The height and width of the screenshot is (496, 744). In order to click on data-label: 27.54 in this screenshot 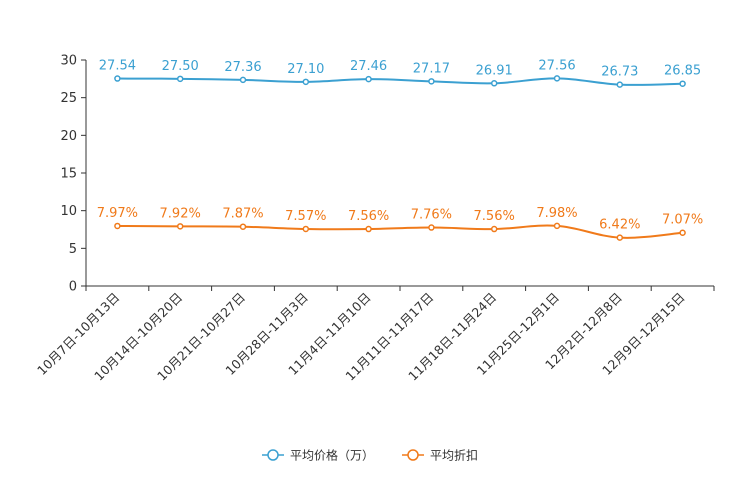, I will do `click(117, 66)`.